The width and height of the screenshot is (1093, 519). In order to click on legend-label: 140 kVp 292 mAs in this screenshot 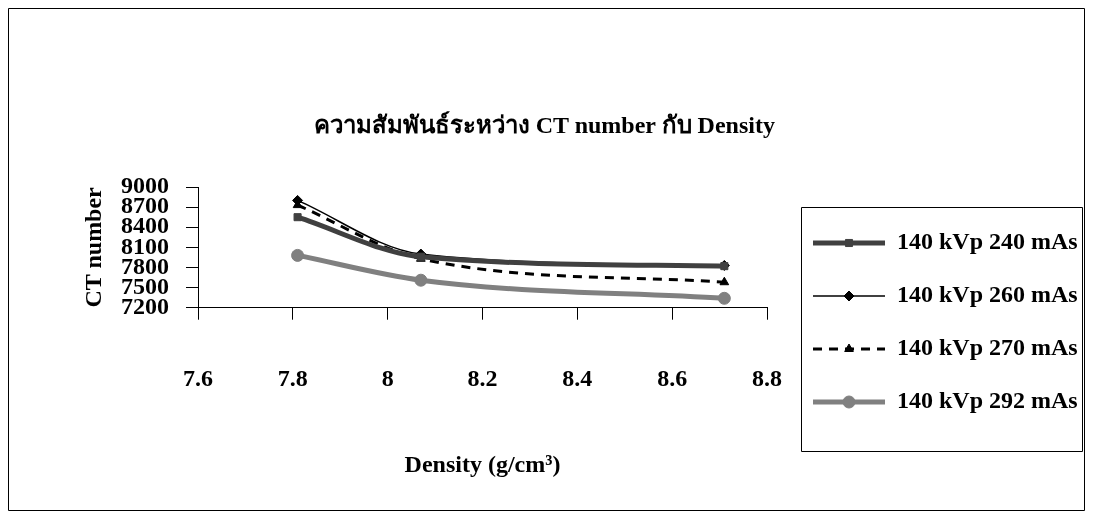, I will do `click(987, 400)`.